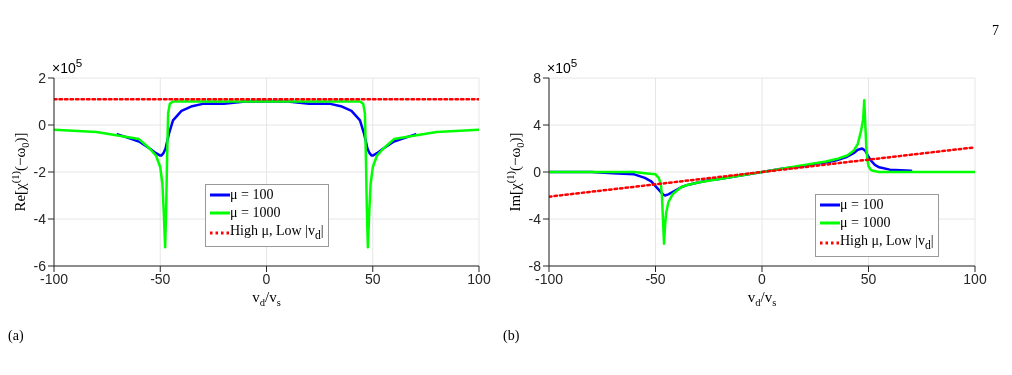 This screenshot has height=375, width=1012. Describe the element at coordinates (537, 77) in the screenshot. I see `y-tick-label: 8` at that location.